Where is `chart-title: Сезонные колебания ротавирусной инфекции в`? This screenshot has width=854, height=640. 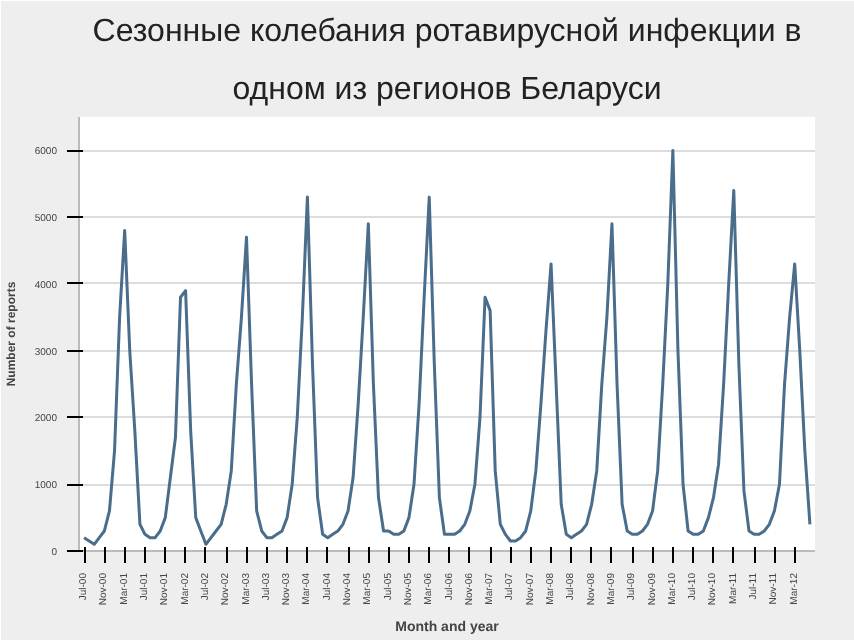 chart-title: Сезонные колебания ротавирусной инфекции в is located at coordinates (447, 32).